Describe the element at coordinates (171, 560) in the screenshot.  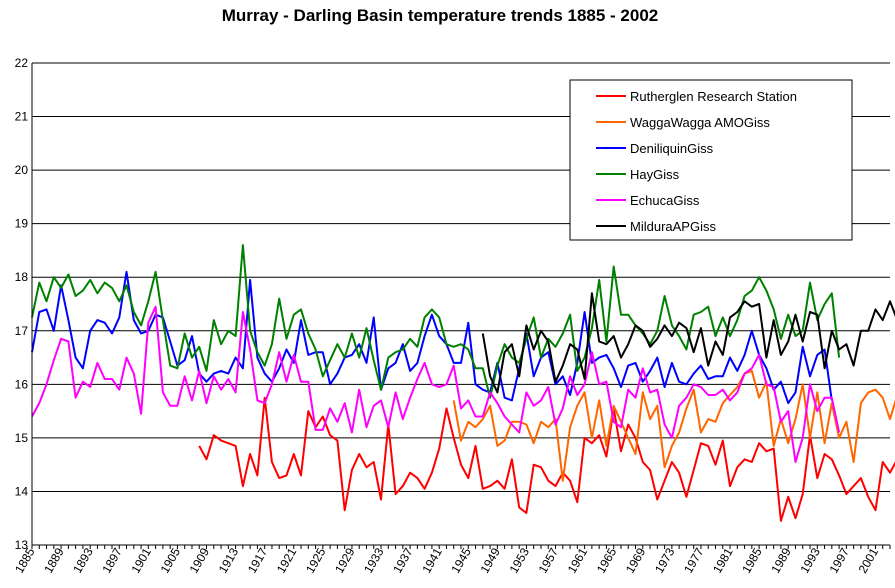
I see `x-tick-label: 1905` at that location.